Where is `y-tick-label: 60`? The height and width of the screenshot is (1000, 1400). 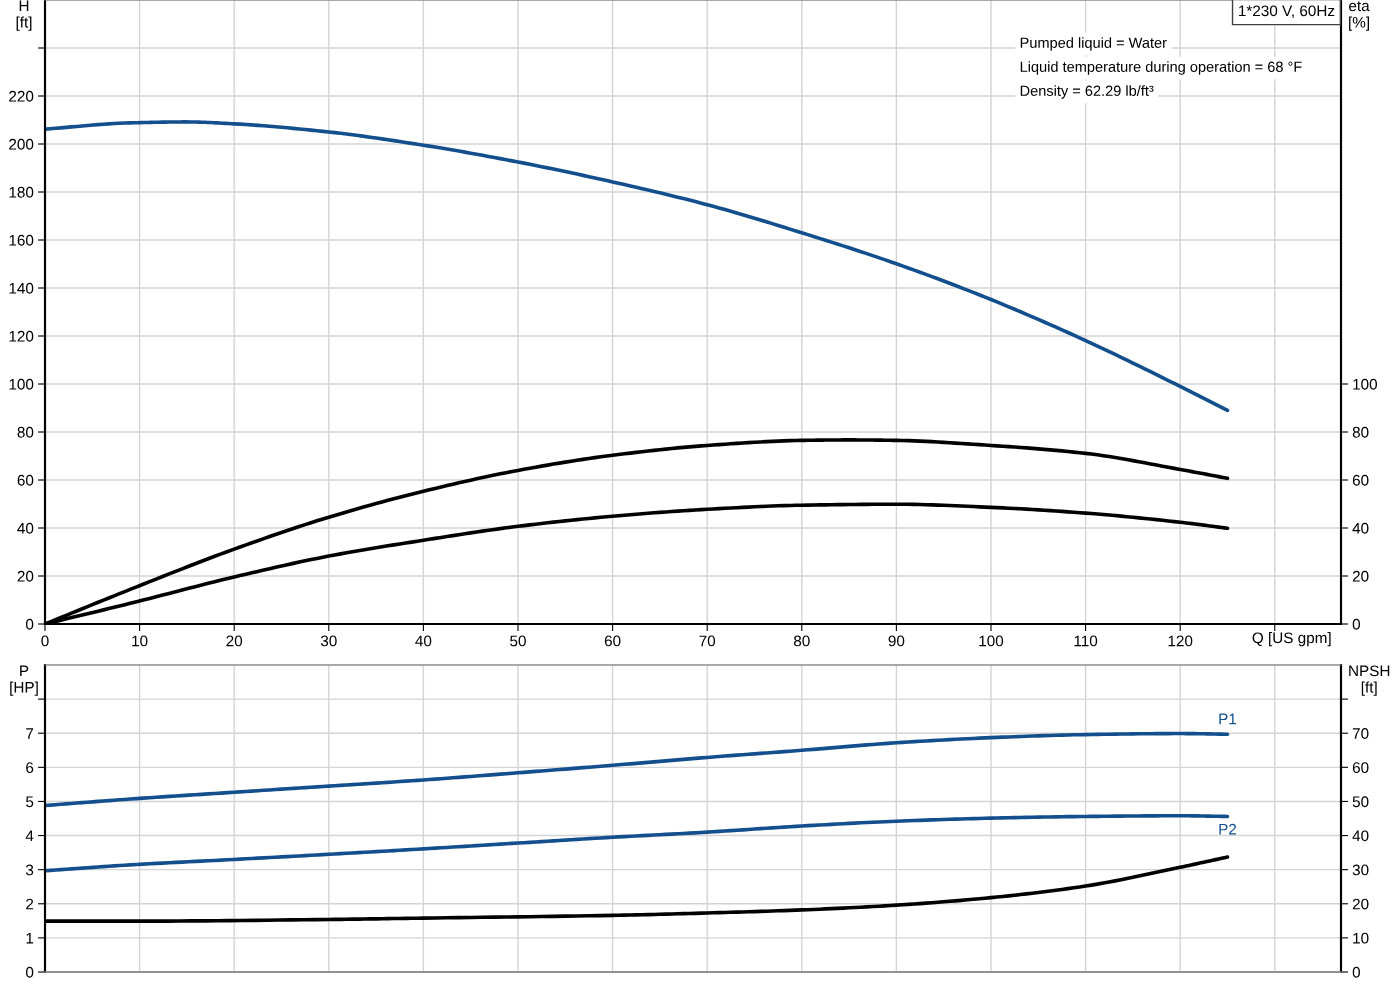
y-tick-label: 60 is located at coordinates (25, 480).